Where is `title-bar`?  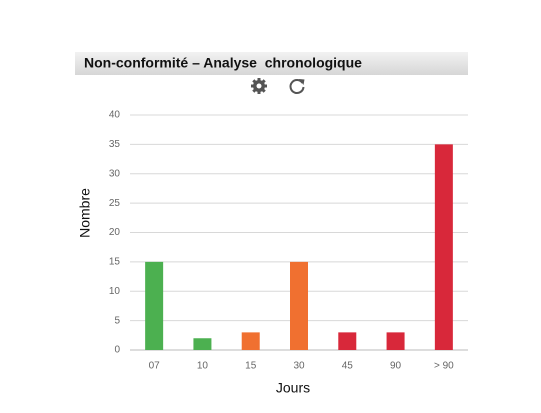 title-bar is located at coordinates (271, 63).